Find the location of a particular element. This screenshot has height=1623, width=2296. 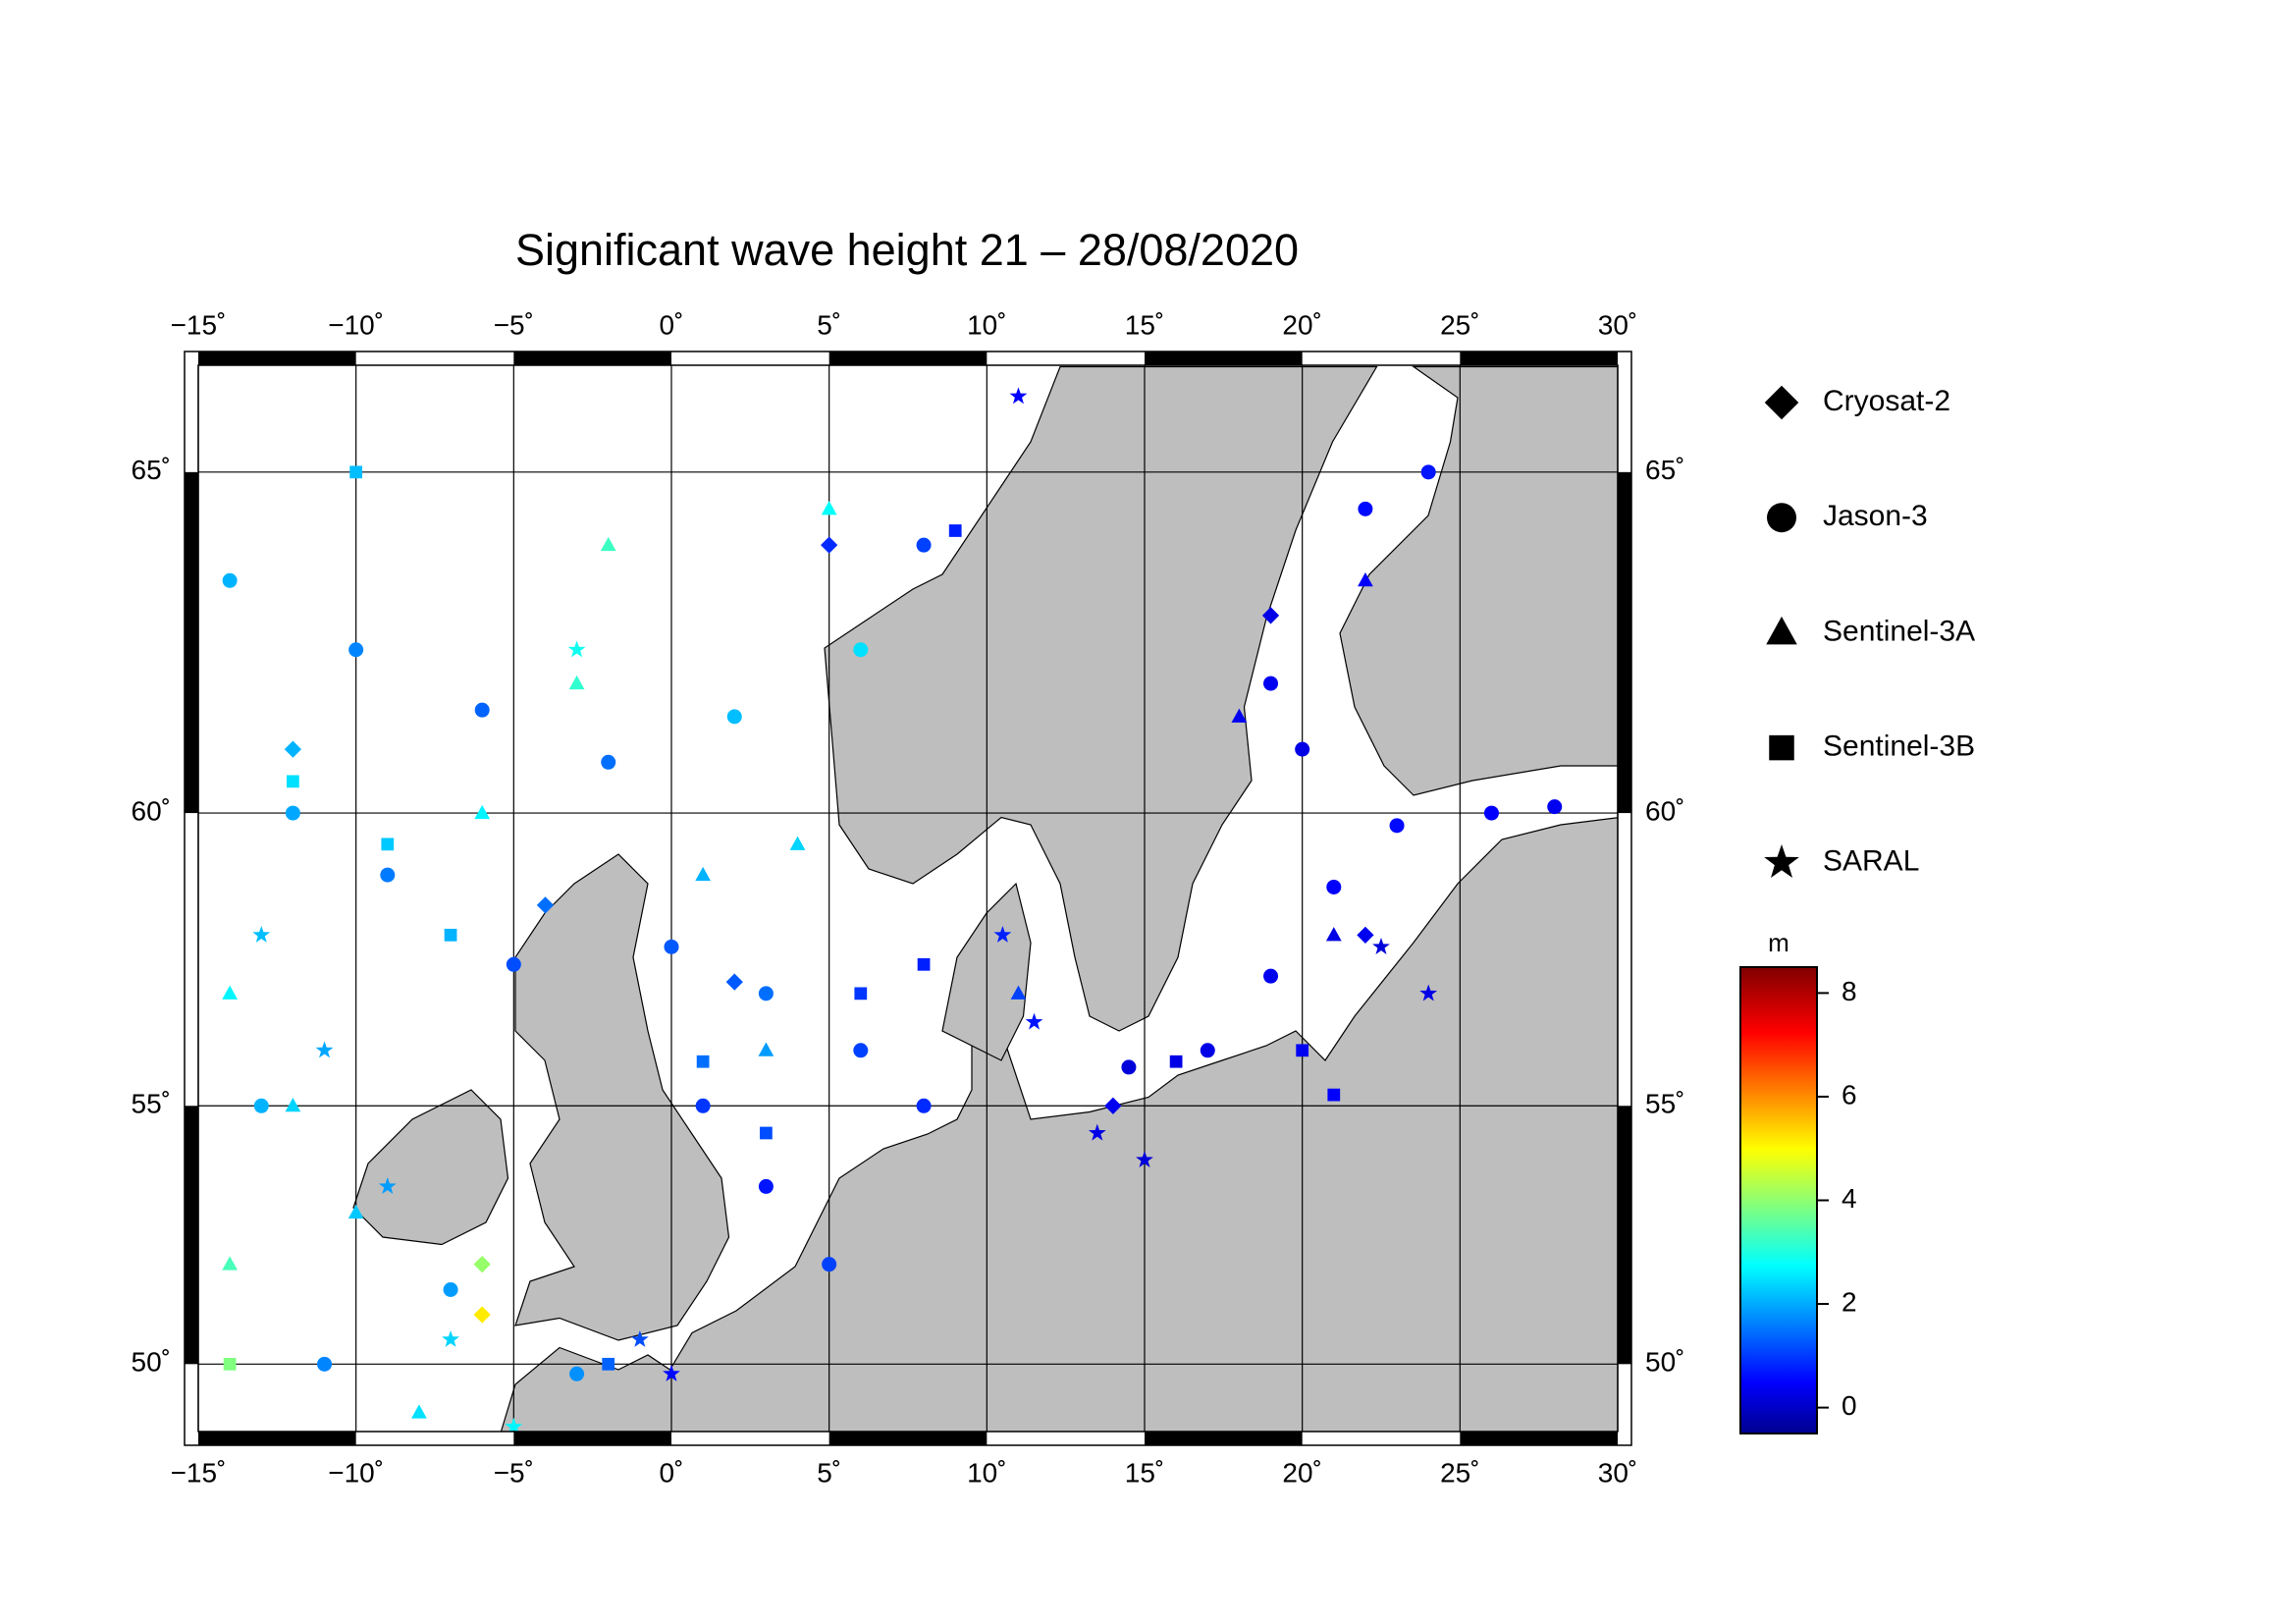

colorbar-tick-label: 0 is located at coordinates (1850, 1406).